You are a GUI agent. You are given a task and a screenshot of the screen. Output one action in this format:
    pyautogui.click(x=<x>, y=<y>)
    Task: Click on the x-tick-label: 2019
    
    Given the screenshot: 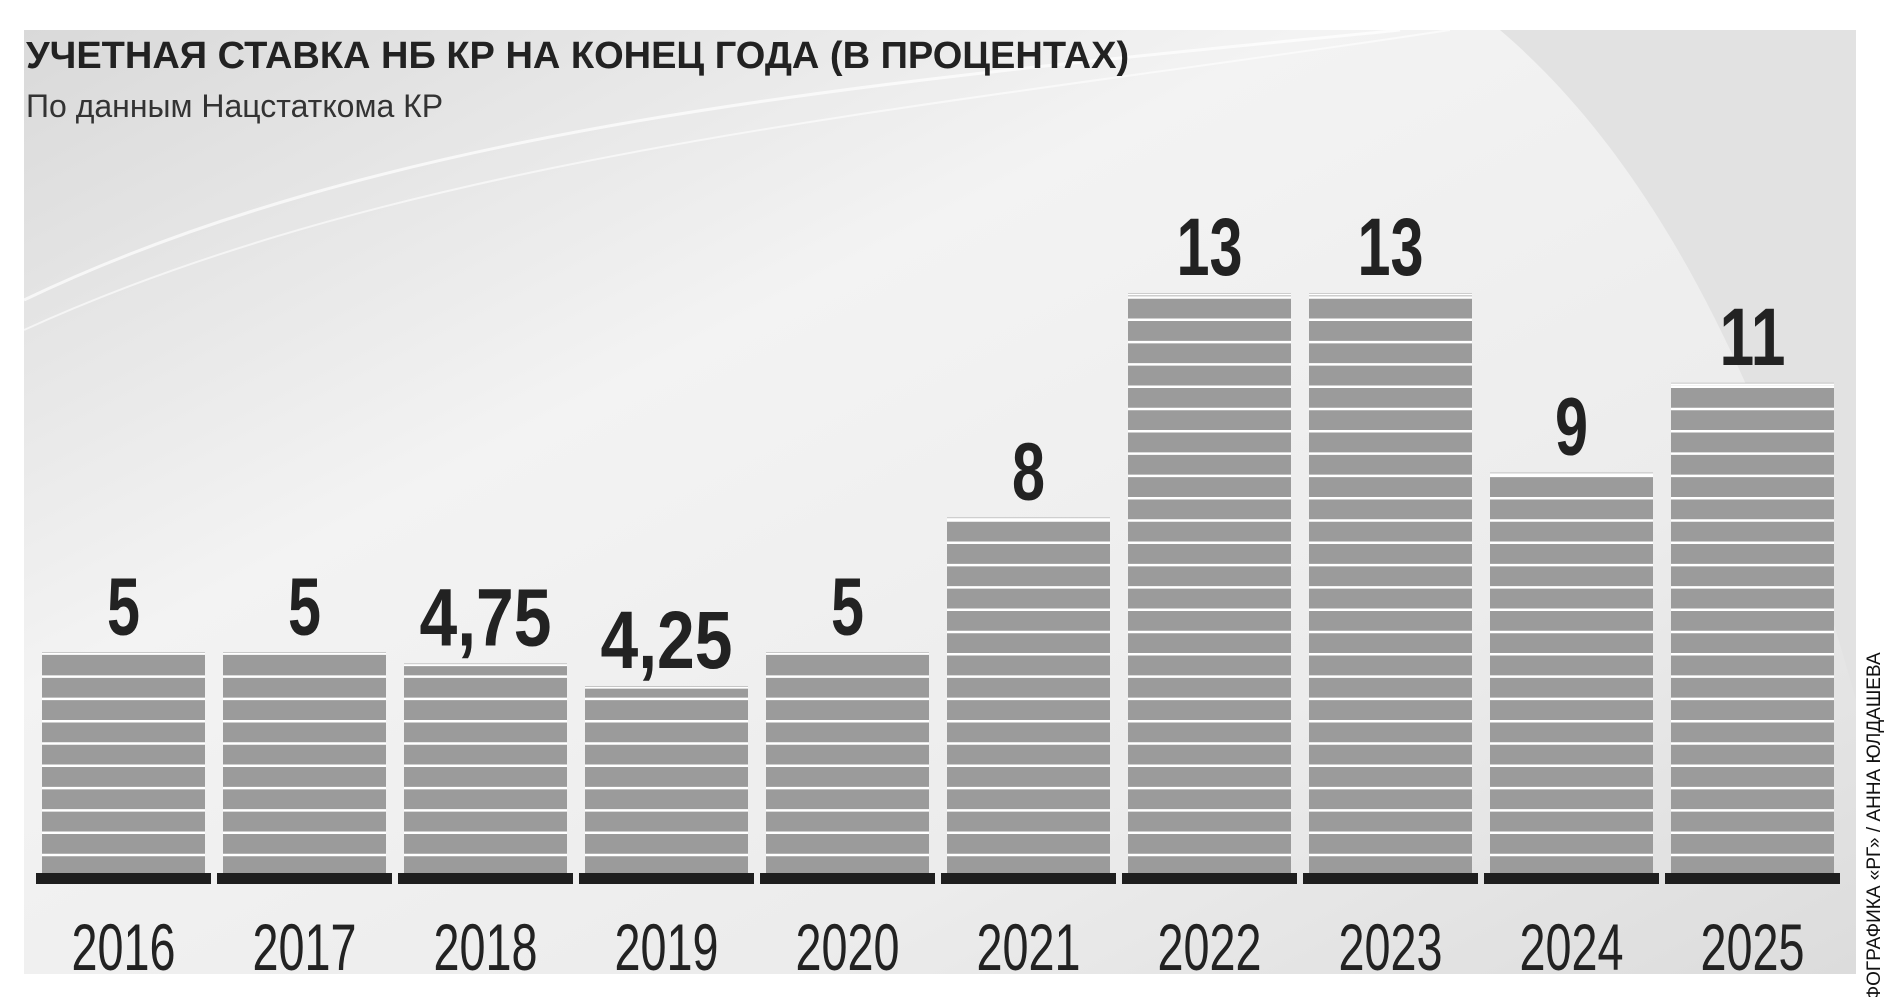 What is the action you would take?
    pyautogui.click(x=667, y=947)
    